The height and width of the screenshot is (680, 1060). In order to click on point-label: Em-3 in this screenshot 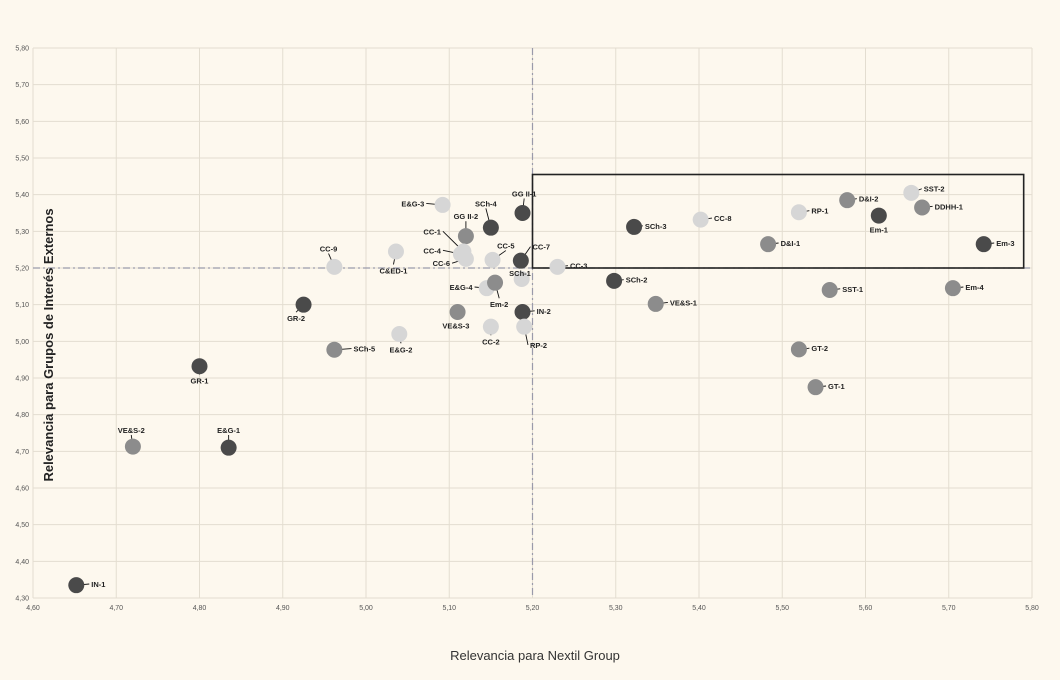, I will do `click(1005, 243)`.